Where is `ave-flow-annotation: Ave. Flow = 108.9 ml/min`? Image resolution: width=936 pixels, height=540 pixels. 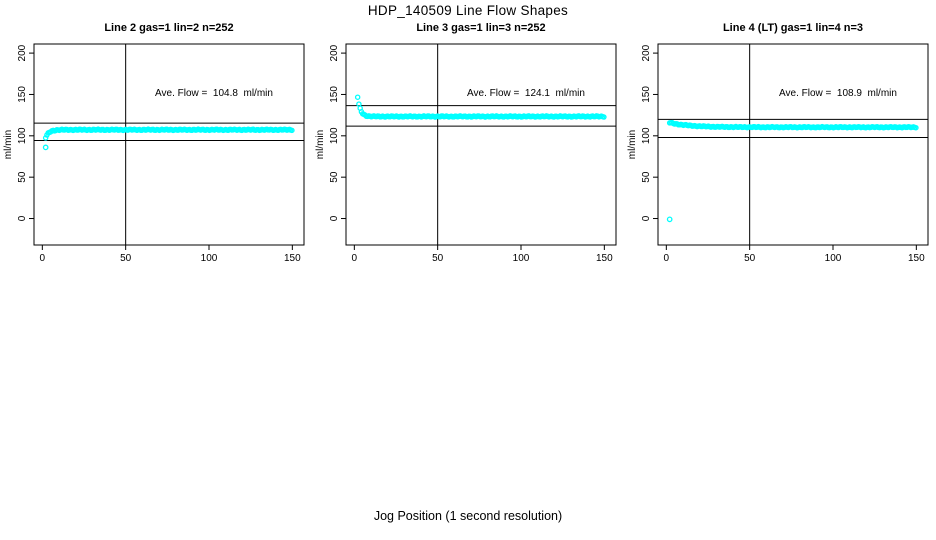 ave-flow-annotation: Ave. Flow = 108.9 ml/min is located at coordinates (838, 93).